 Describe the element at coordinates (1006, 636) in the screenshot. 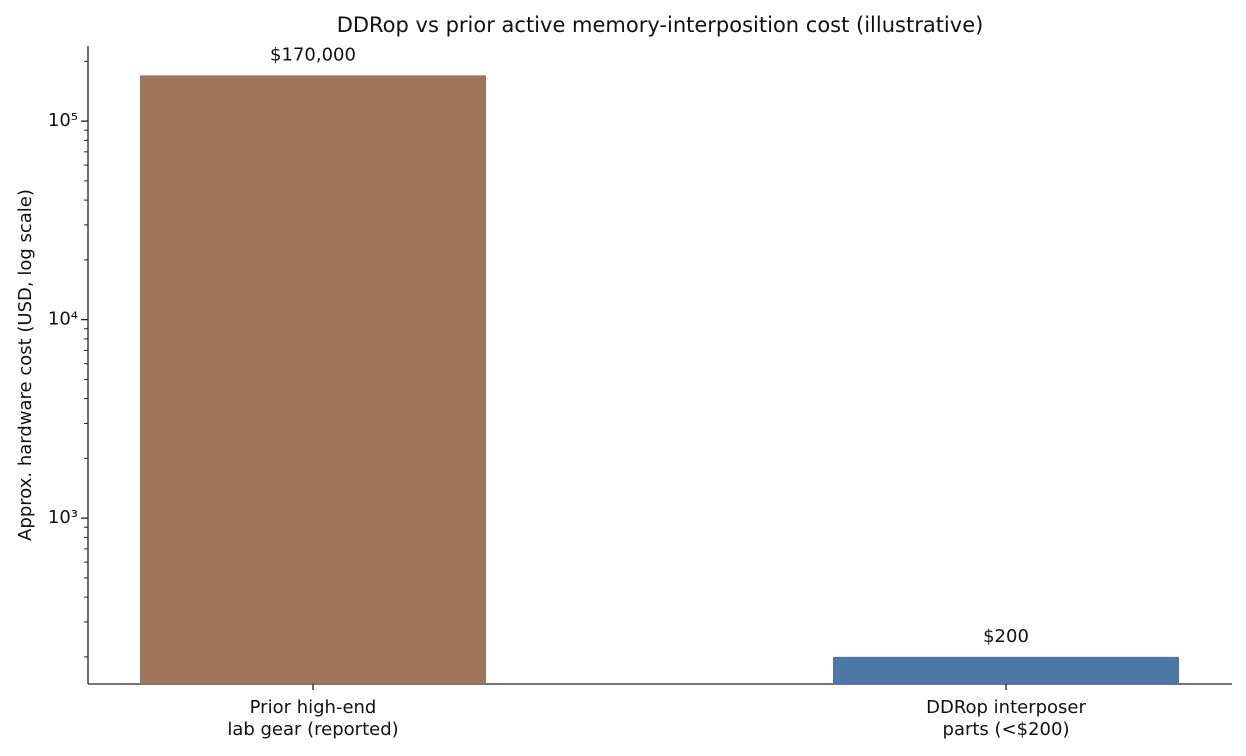

I see `value-label: $200` at that location.